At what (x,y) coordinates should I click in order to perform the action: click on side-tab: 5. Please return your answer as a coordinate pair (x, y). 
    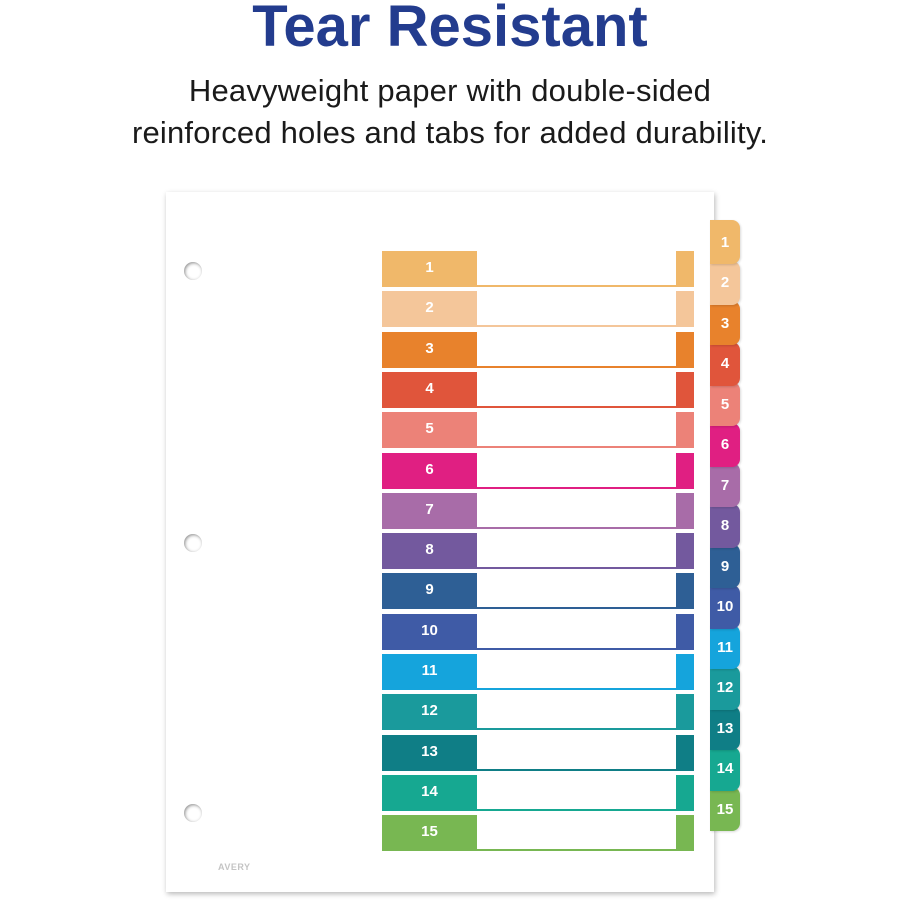
    Looking at the image, I should click on (725, 404).